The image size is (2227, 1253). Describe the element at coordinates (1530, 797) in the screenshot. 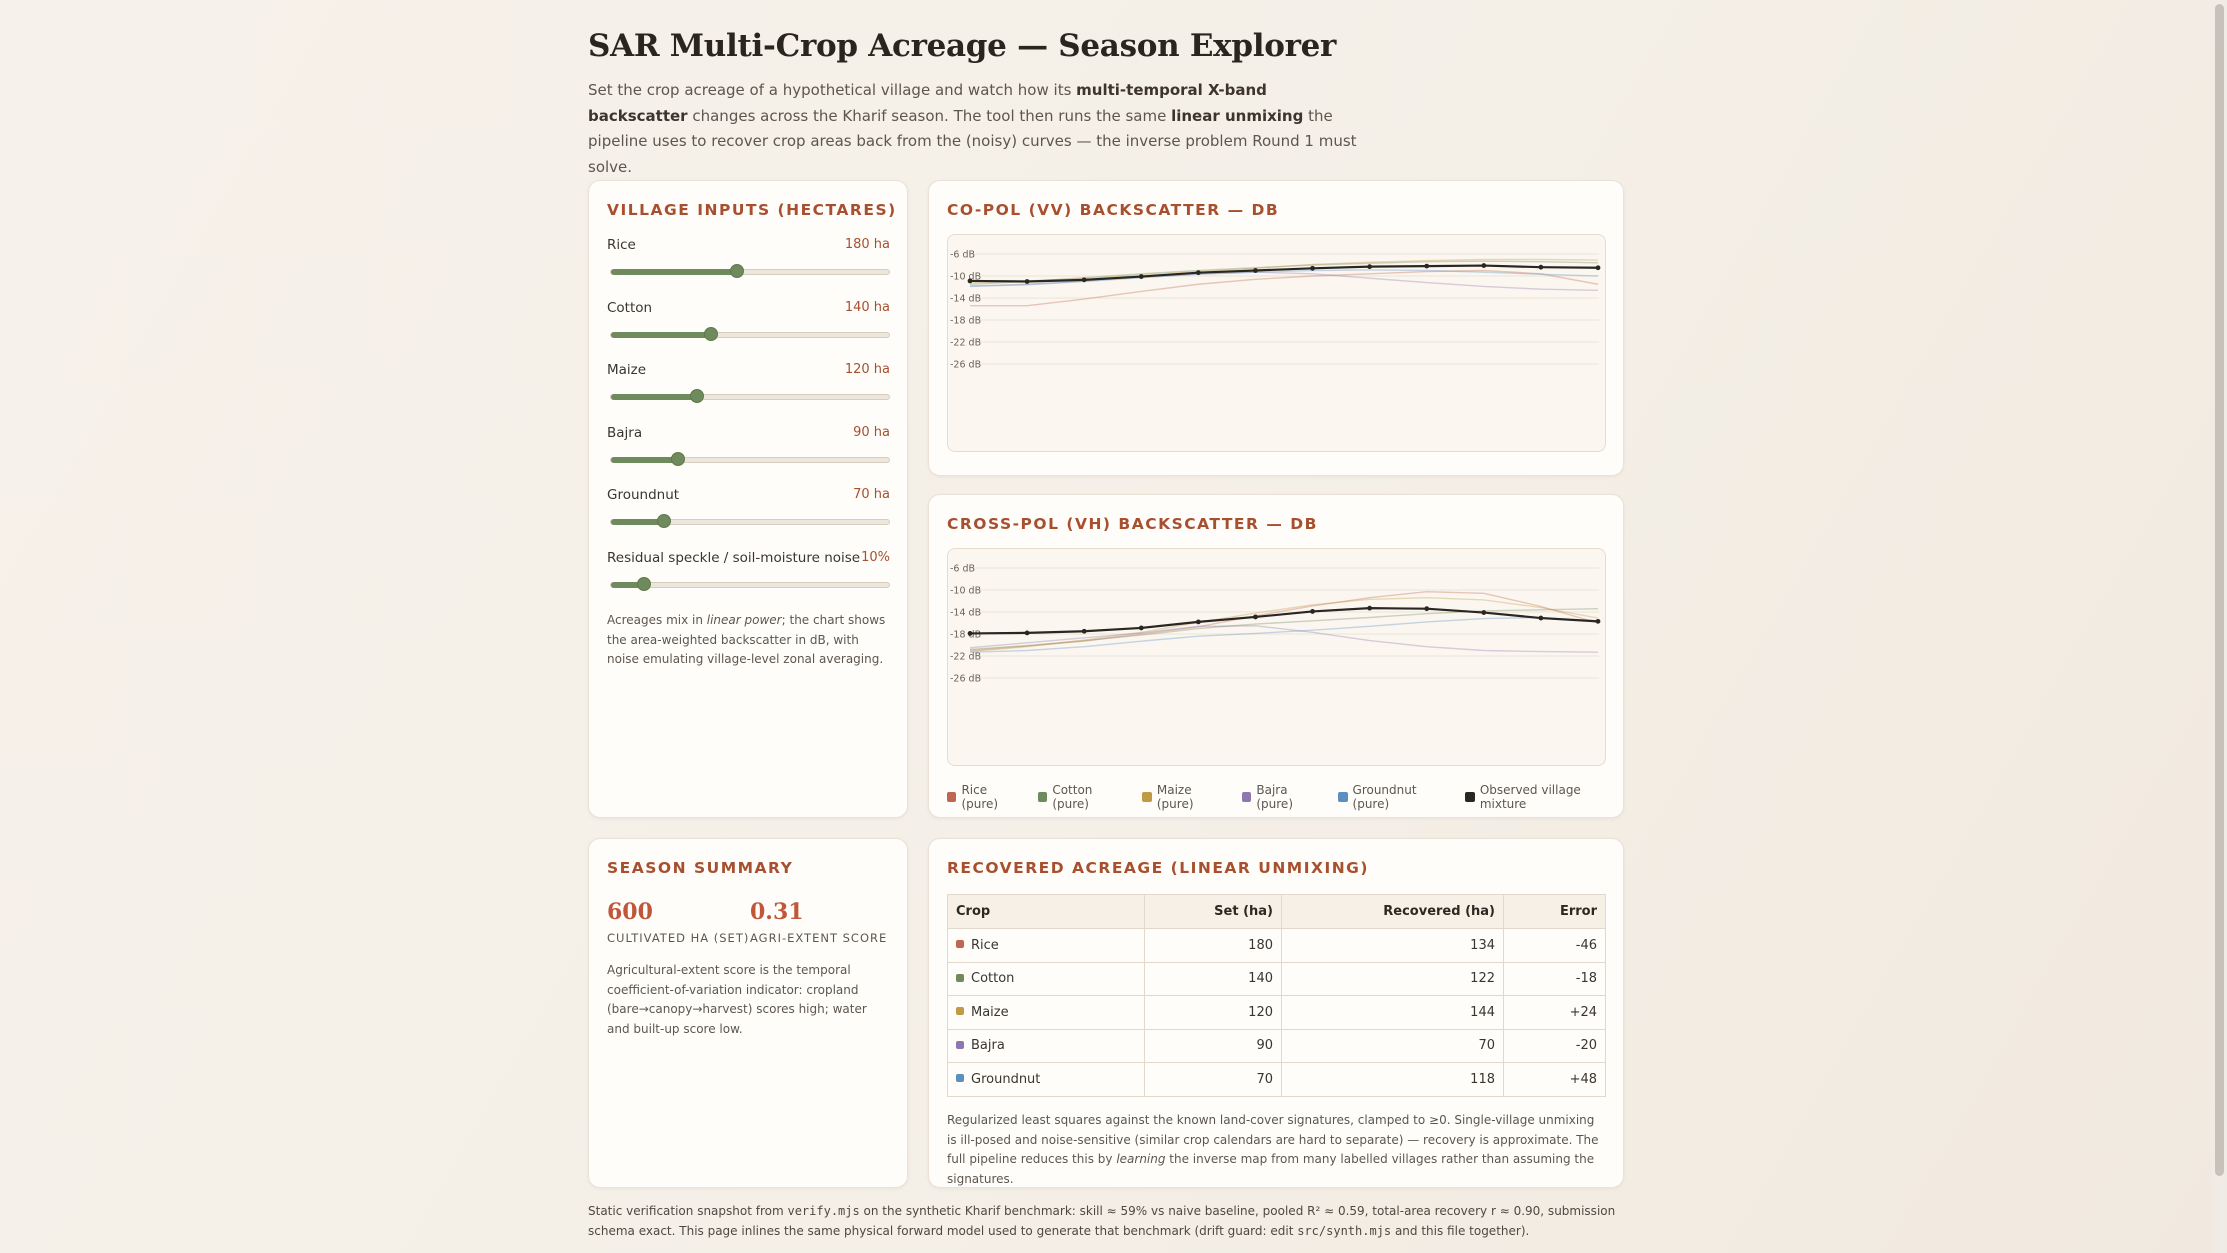

I see `legend-label: Observed village mixture` at that location.